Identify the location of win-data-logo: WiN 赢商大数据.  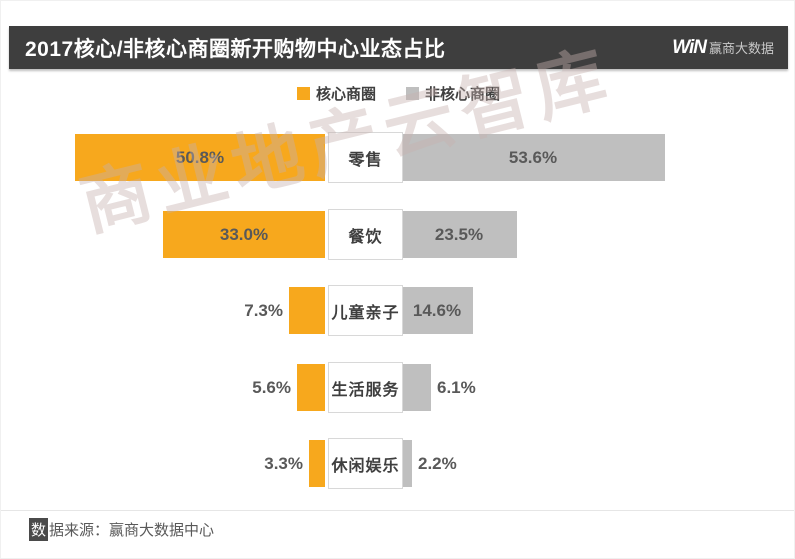
(730, 48).